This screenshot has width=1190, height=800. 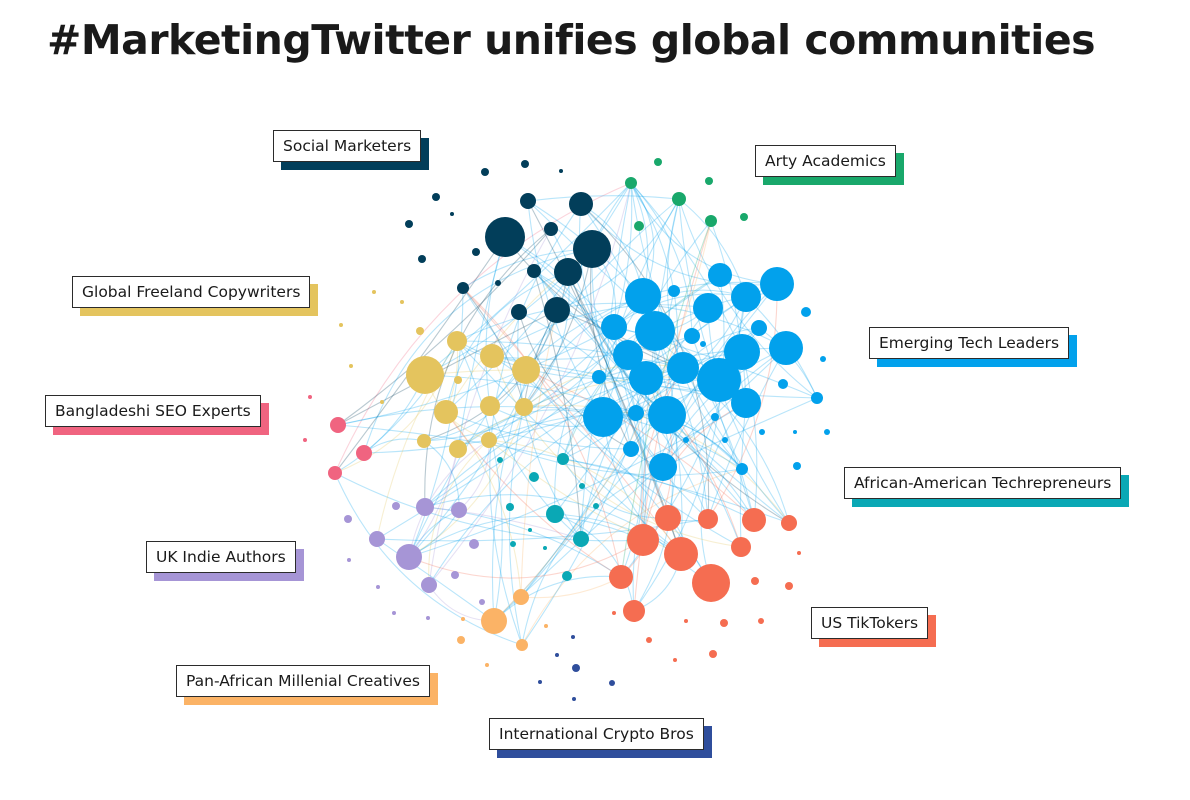 What do you see at coordinates (522, 645) in the screenshot?
I see `network-node-panaf` at bounding box center [522, 645].